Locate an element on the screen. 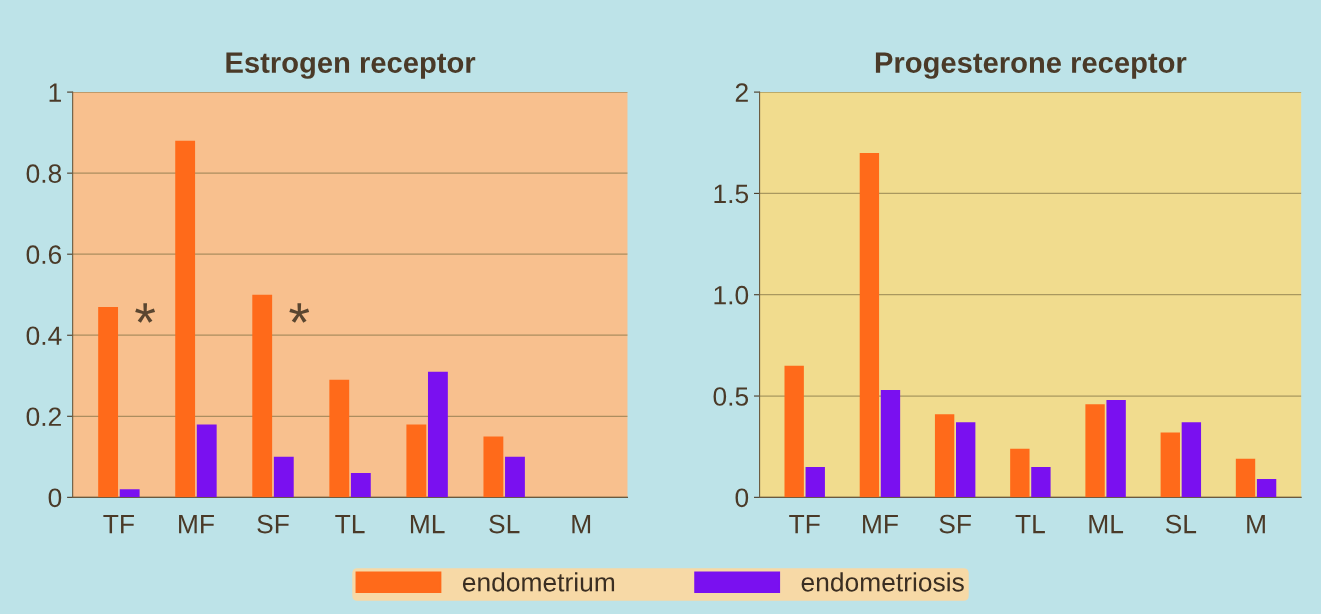 The width and height of the screenshot is (1321, 614). y-tick-label: 1.0 is located at coordinates (731, 295).